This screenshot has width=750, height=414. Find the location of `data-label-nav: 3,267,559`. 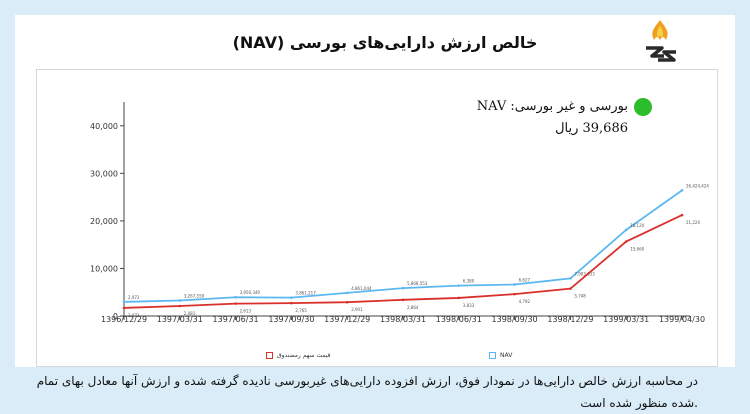

data-label-nav: 3,267,559 is located at coordinates (194, 295).